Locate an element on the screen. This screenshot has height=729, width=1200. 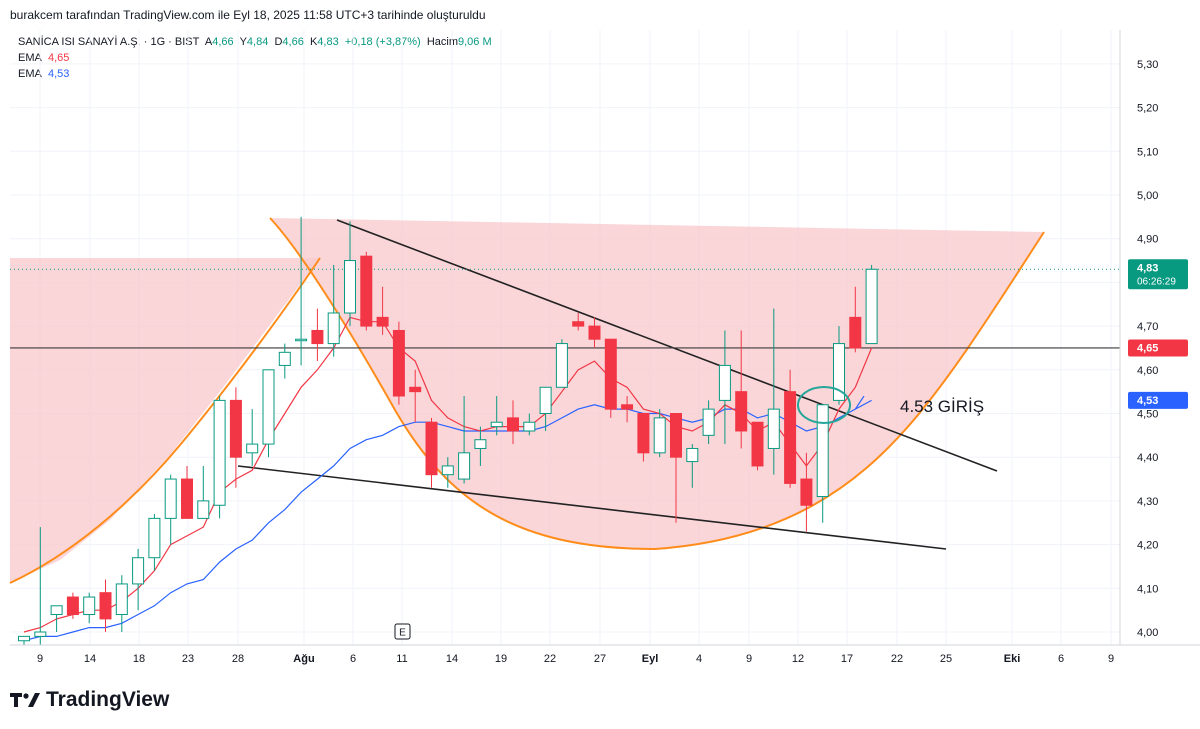
price-label-value: 4,53 is located at coordinates (1147, 401).